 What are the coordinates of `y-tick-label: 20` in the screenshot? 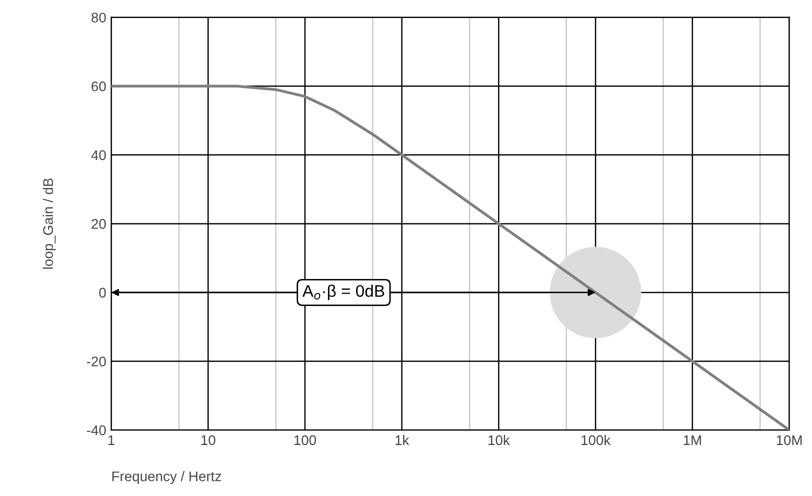 It's located at (99, 224).